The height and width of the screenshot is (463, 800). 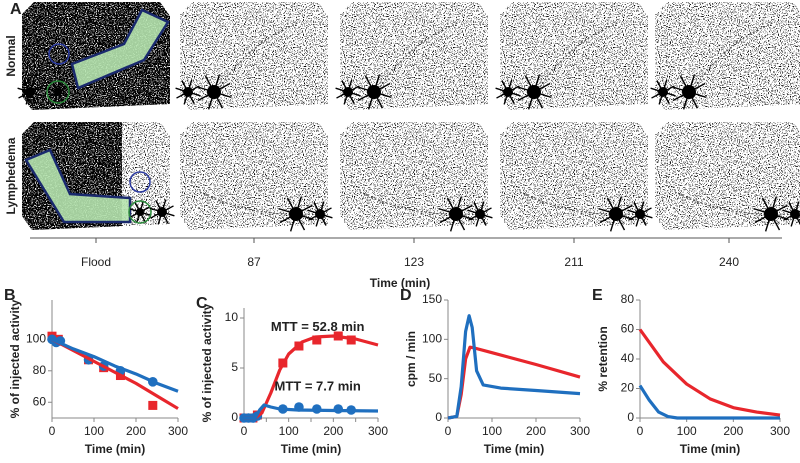 What do you see at coordinates (318, 386) in the screenshot?
I see `annotation: MTT = 7.7 min` at bounding box center [318, 386].